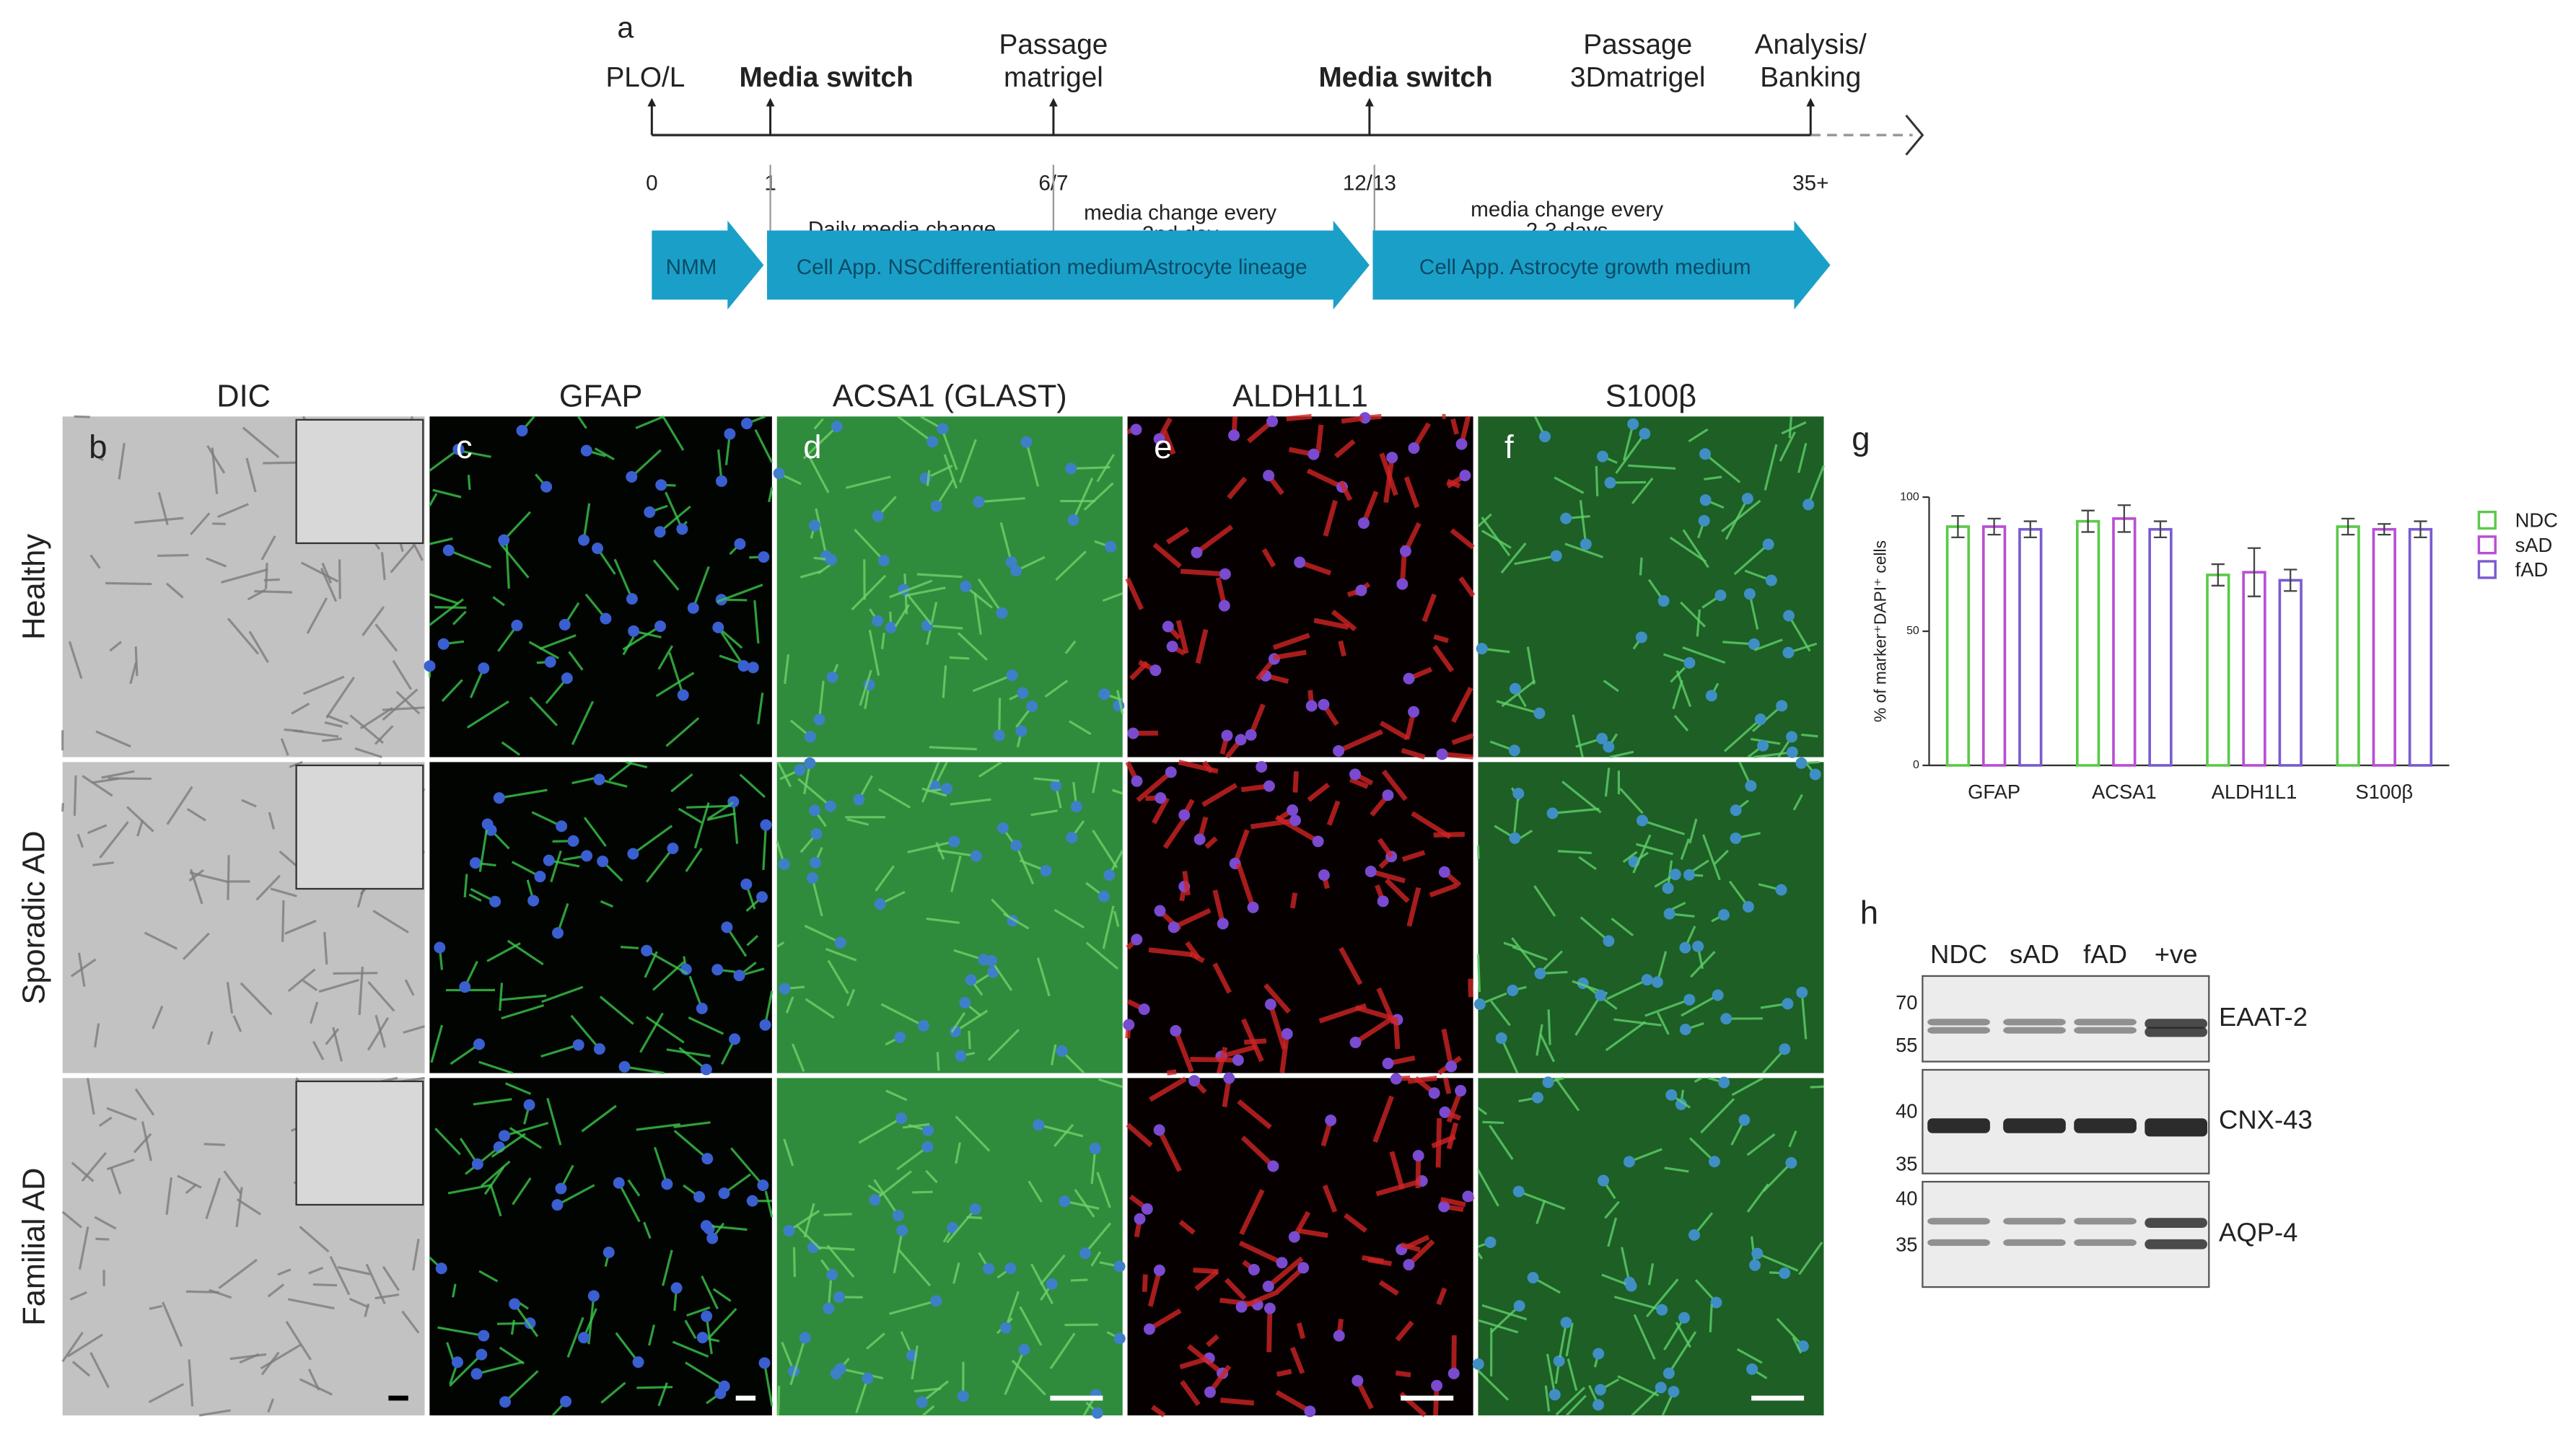  I want to click on event-label: Analysis/, so click(1811, 44).